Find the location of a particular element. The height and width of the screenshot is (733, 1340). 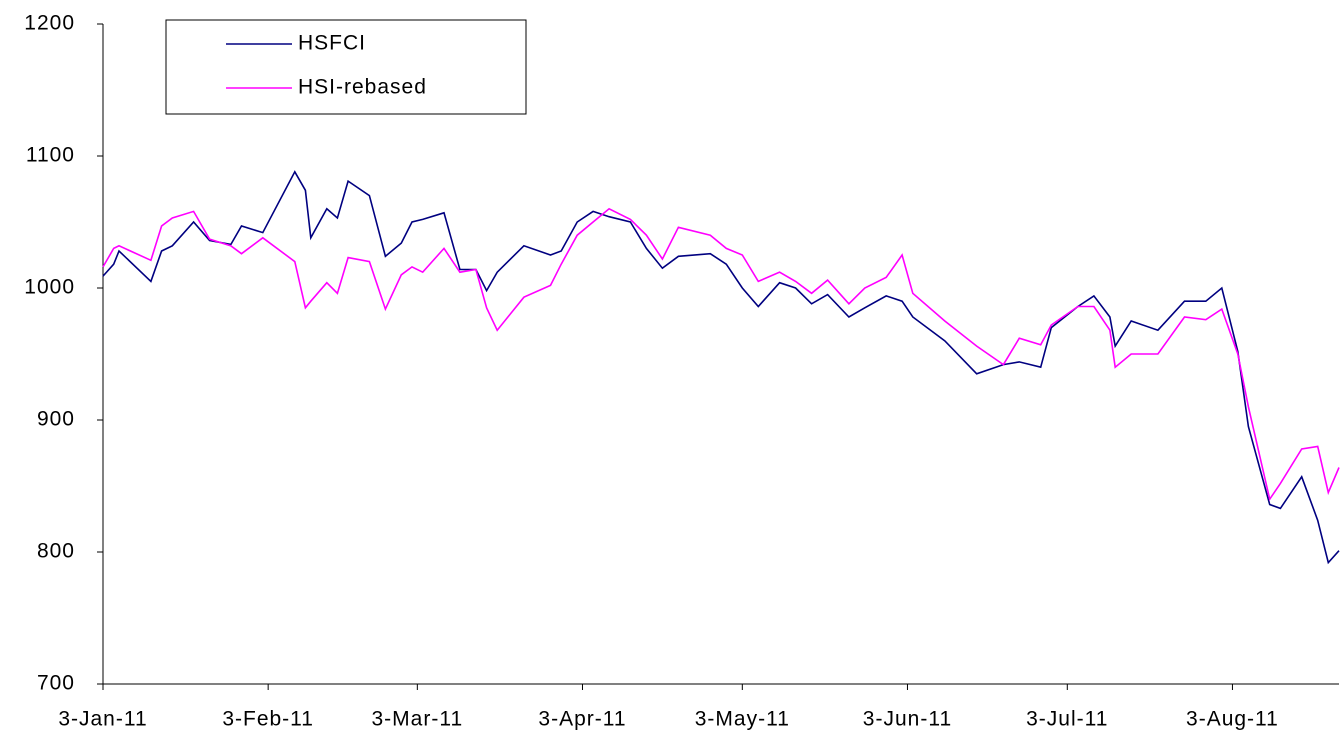

x-tick-label: 3-Jan-11 is located at coordinates (102, 719).